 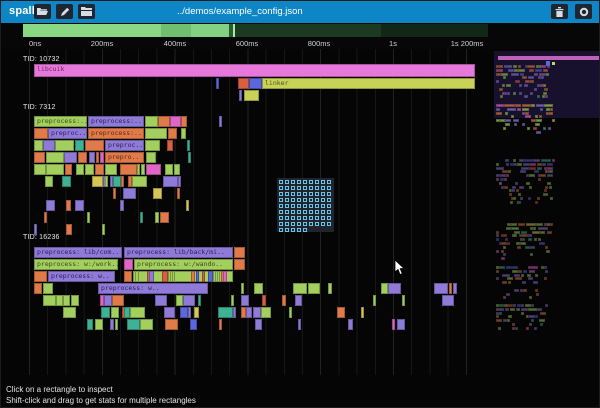 What do you see at coordinates (178, 252) in the screenshot?
I see `flame-bar: preprocess: lib/back/mi..` at bounding box center [178, 252].